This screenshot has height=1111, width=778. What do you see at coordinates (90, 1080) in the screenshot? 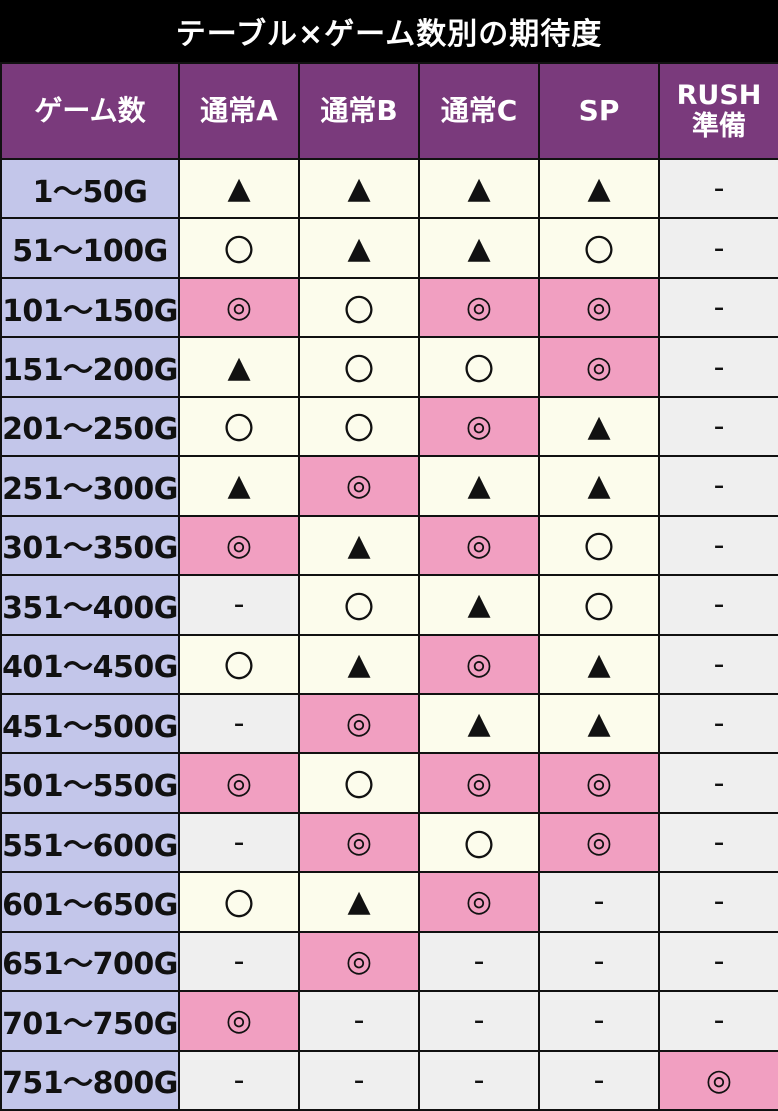
I see `games-cell: 751～800G` at bounding box center [90, 1080].